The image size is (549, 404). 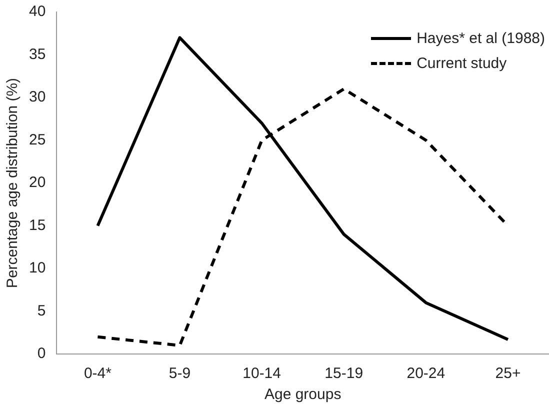 I want to click on y-tick-label: 20, so click(x=37, y=183).